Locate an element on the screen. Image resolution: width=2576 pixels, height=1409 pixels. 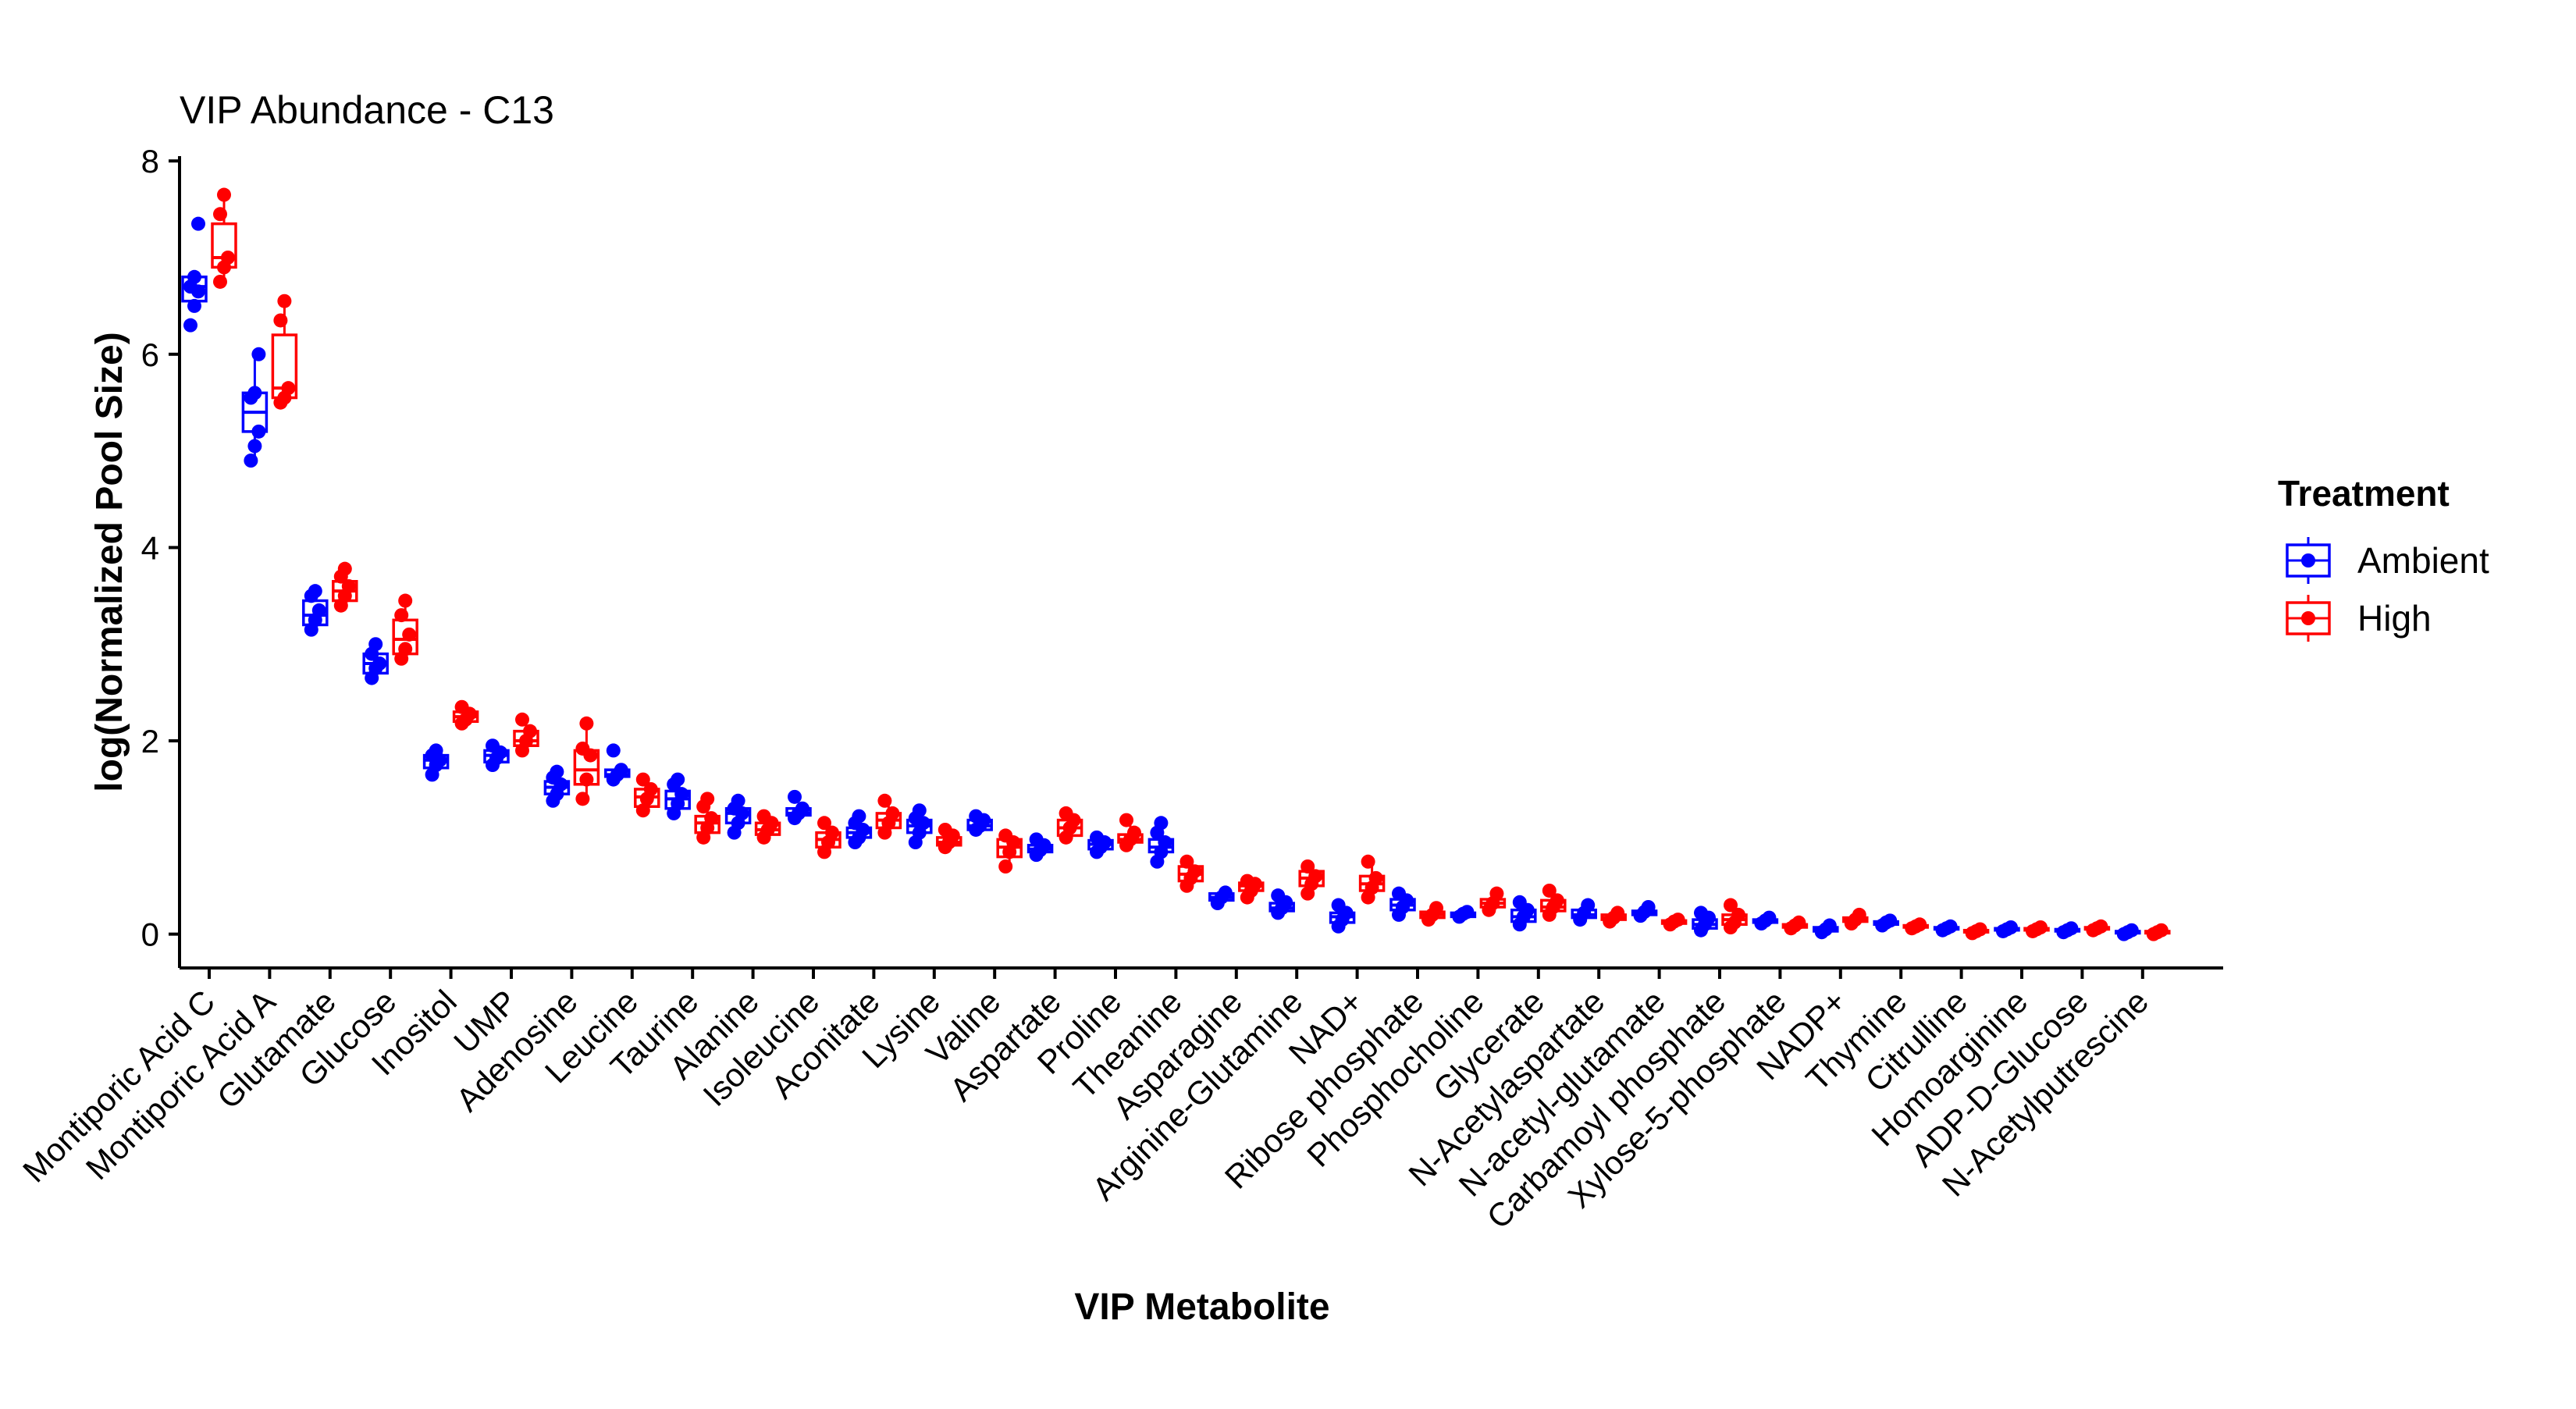
legend-item-ambient: Ambient is located at coordinates (2387, 560).